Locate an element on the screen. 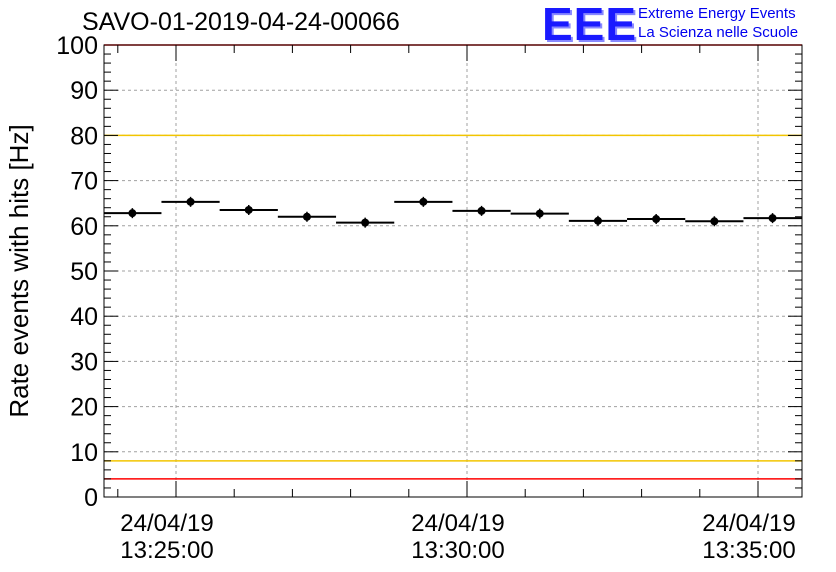 This screenshot has width=836, height=572. y-tick-label: 70 is located at coordinates (84, 182).